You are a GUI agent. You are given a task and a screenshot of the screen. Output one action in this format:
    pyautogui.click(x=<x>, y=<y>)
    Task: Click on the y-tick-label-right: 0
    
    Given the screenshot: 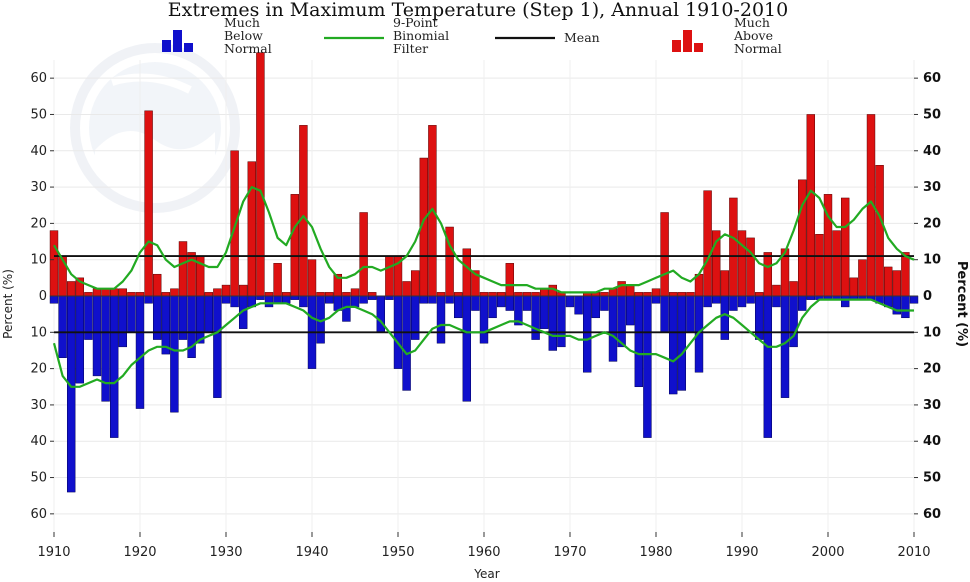 What is the action you would take?
    pyautogui.click(x=927, y=296)
    